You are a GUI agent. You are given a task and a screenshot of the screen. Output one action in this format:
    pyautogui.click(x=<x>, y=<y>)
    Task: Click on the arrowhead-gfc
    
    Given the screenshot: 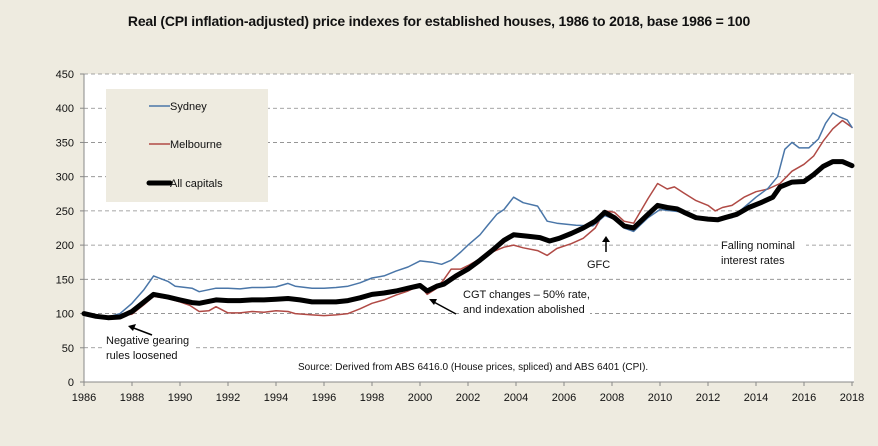 What is the action you would take?
    pyautogui.click(x=606, y=239)
    